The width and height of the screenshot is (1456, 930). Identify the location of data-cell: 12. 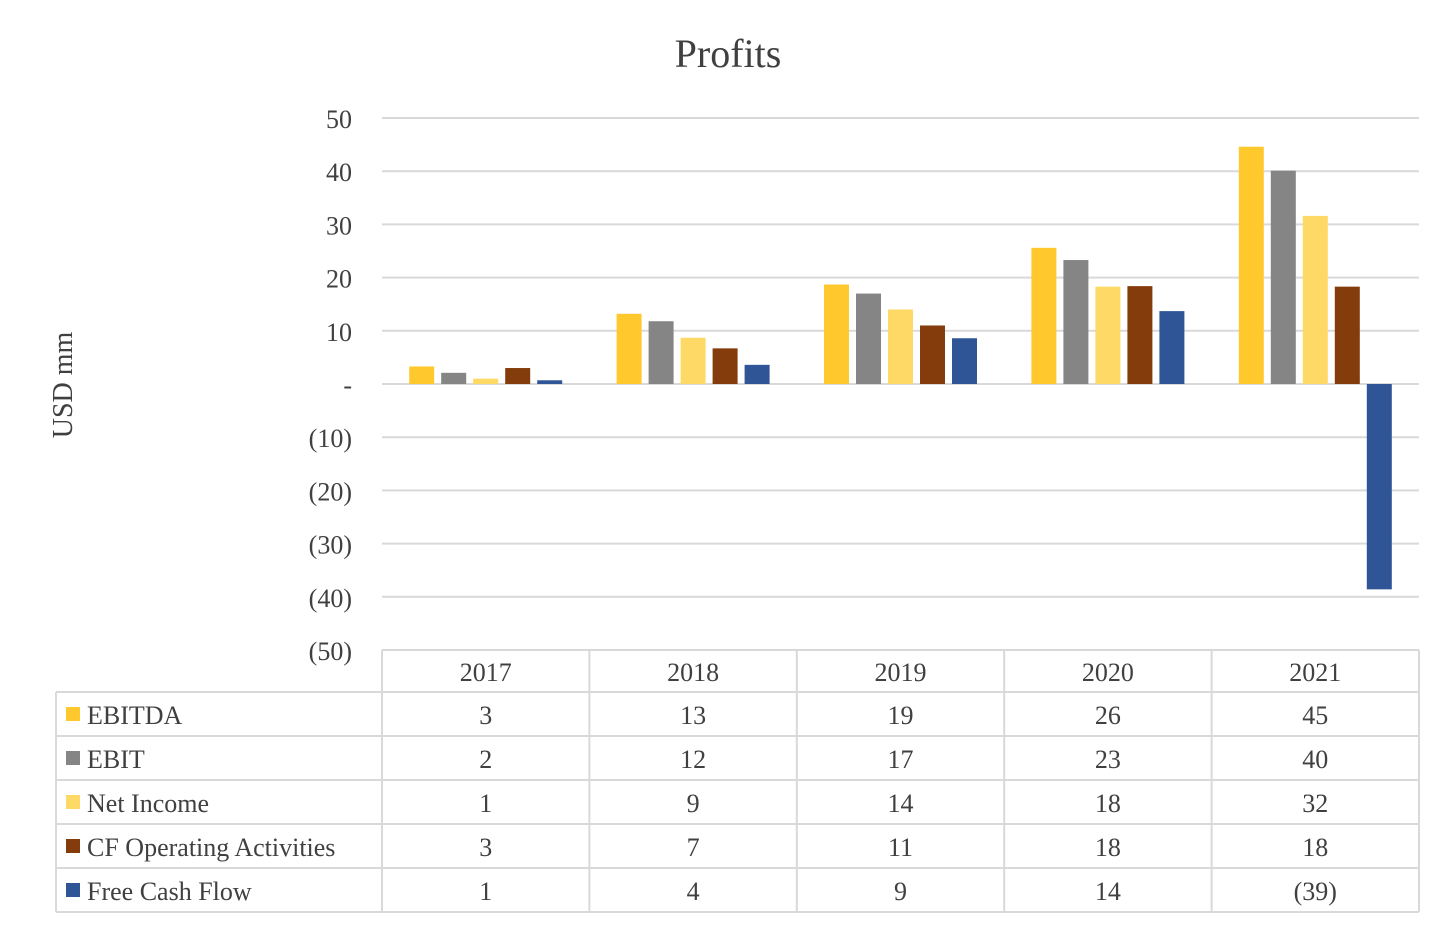
(693, 759).